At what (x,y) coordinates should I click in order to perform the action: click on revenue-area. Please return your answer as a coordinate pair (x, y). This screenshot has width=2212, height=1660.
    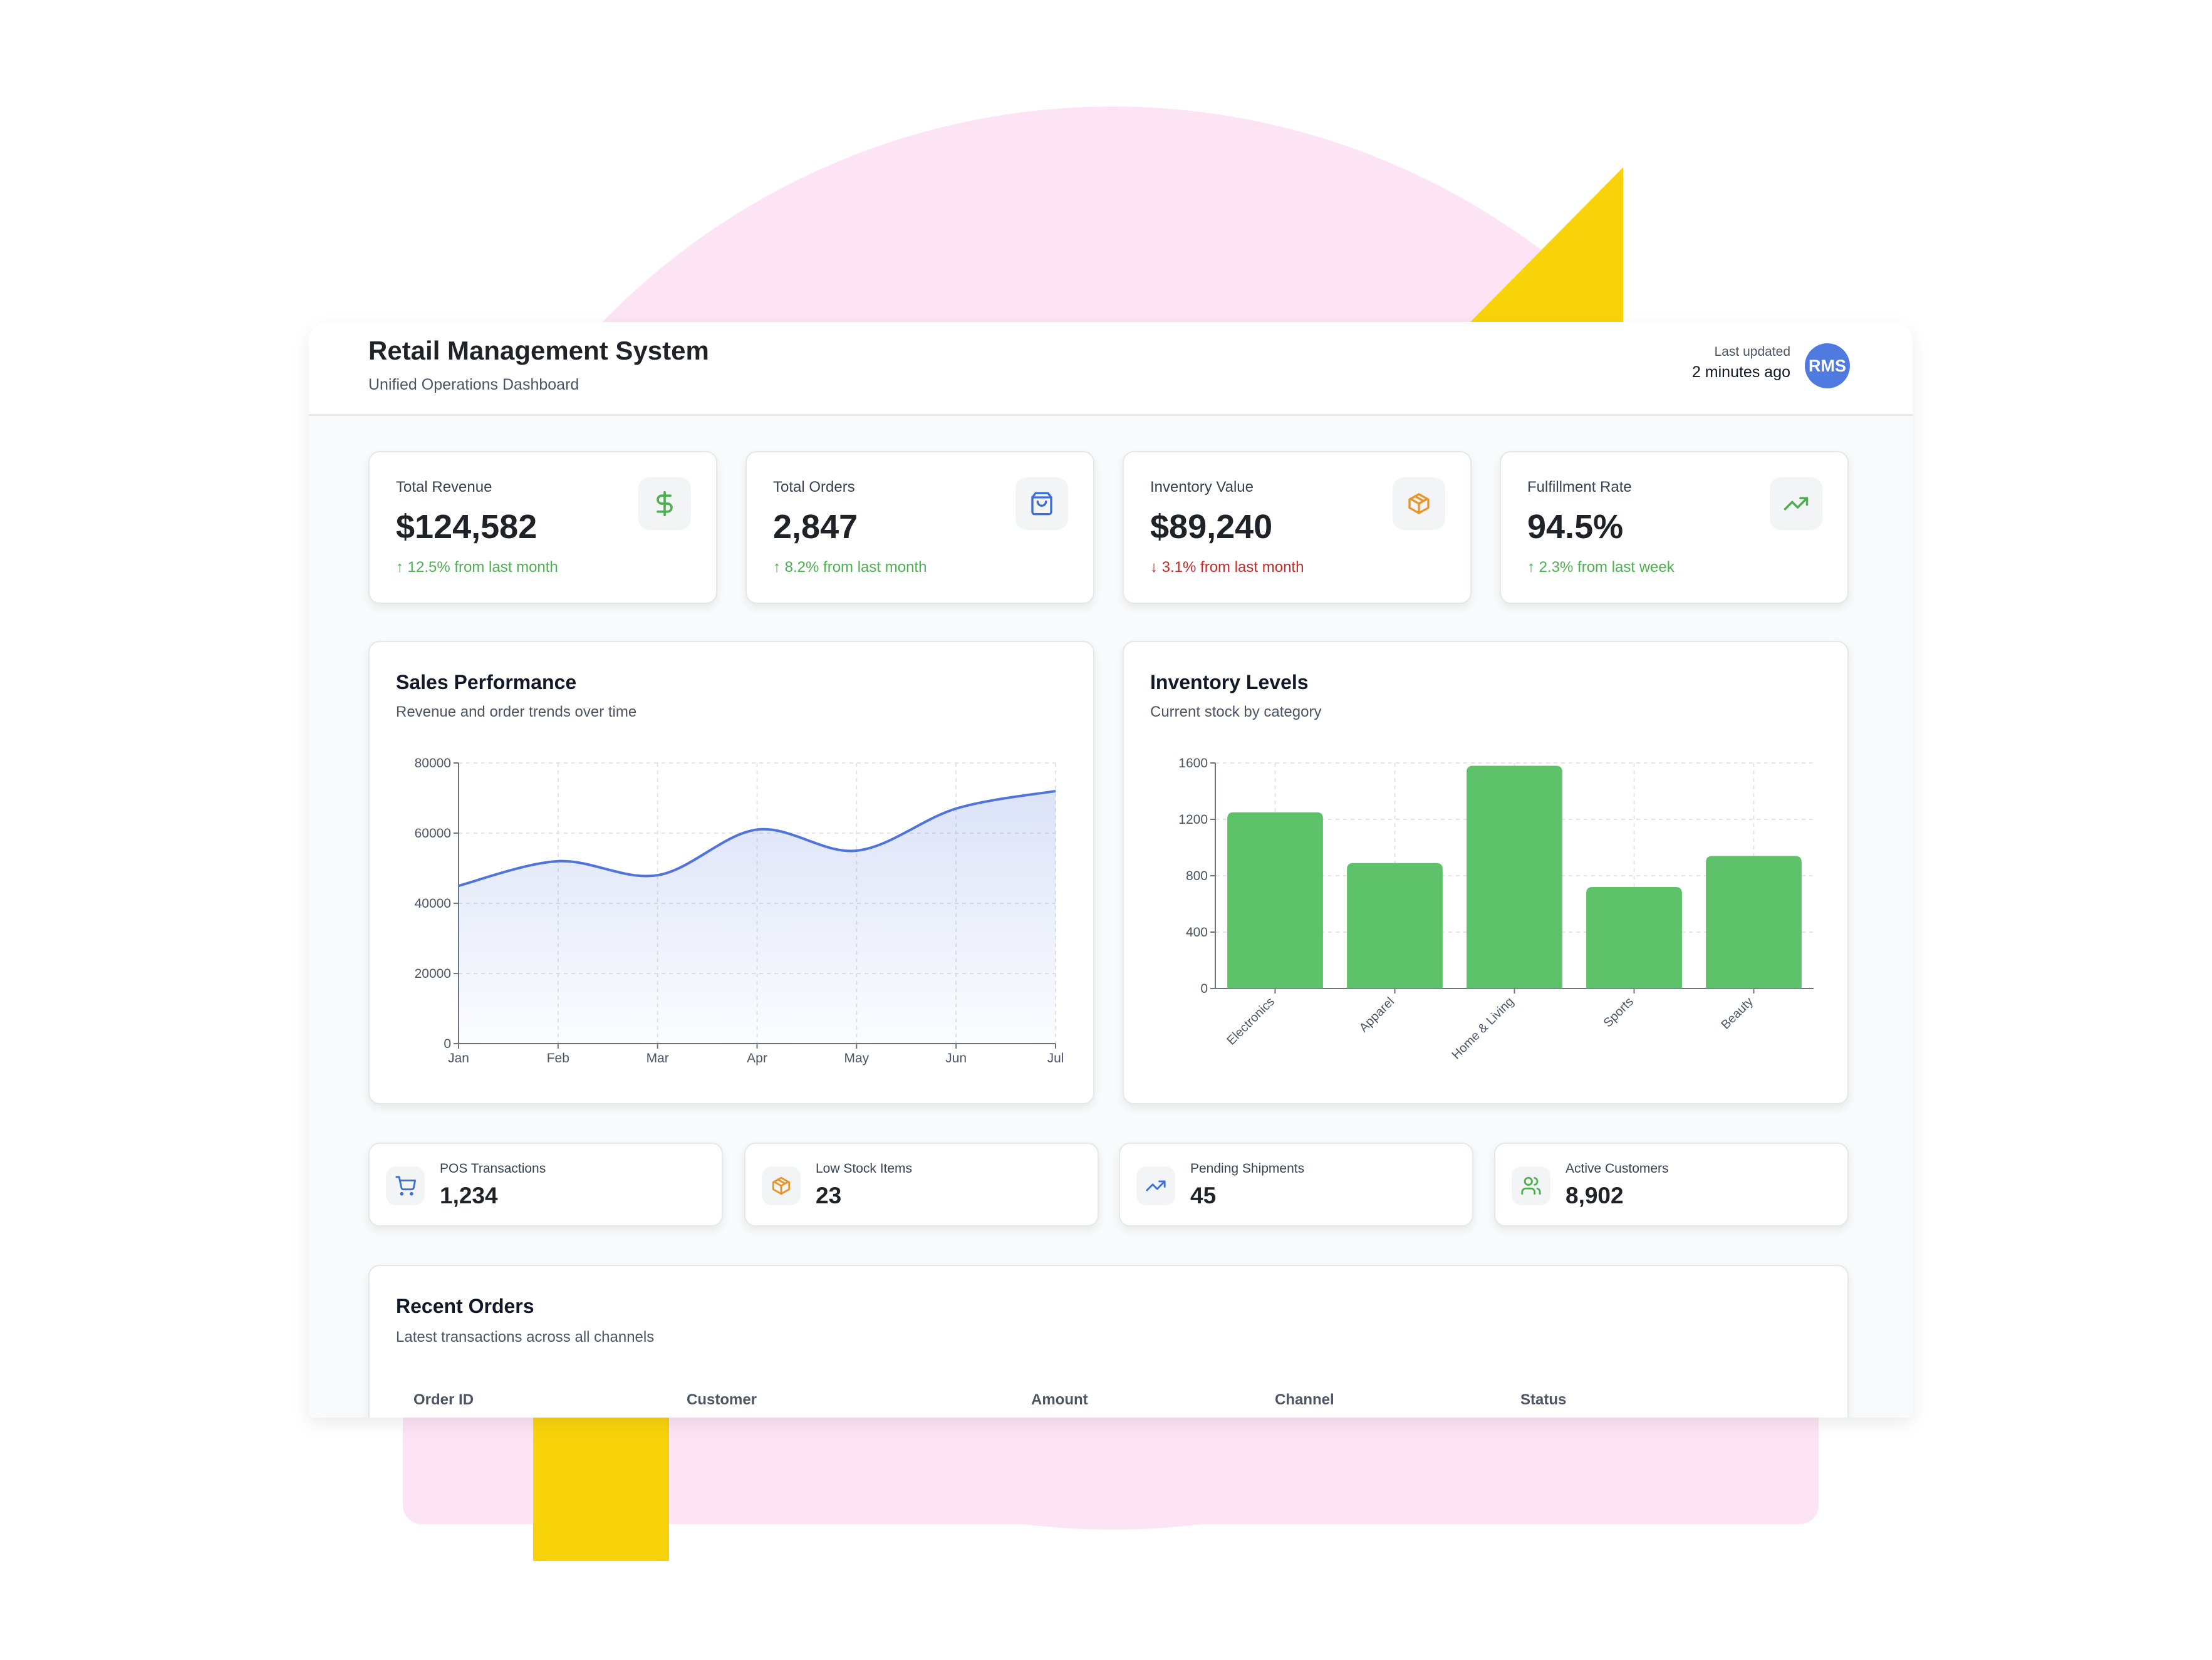
    Looking at the image, I should click on (757, 917).